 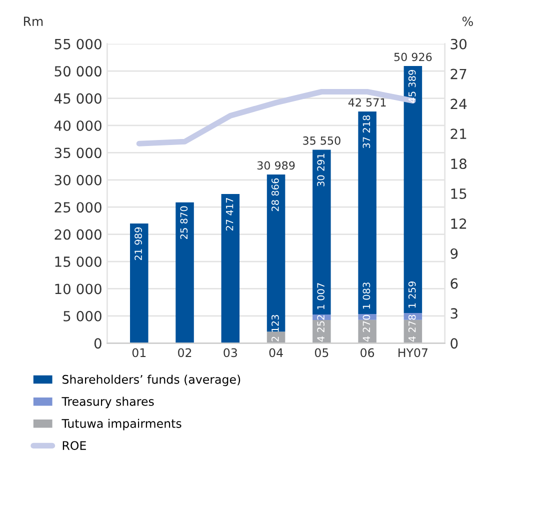 I want to click on x-tick-label: 05, so click(x=321, y=353).